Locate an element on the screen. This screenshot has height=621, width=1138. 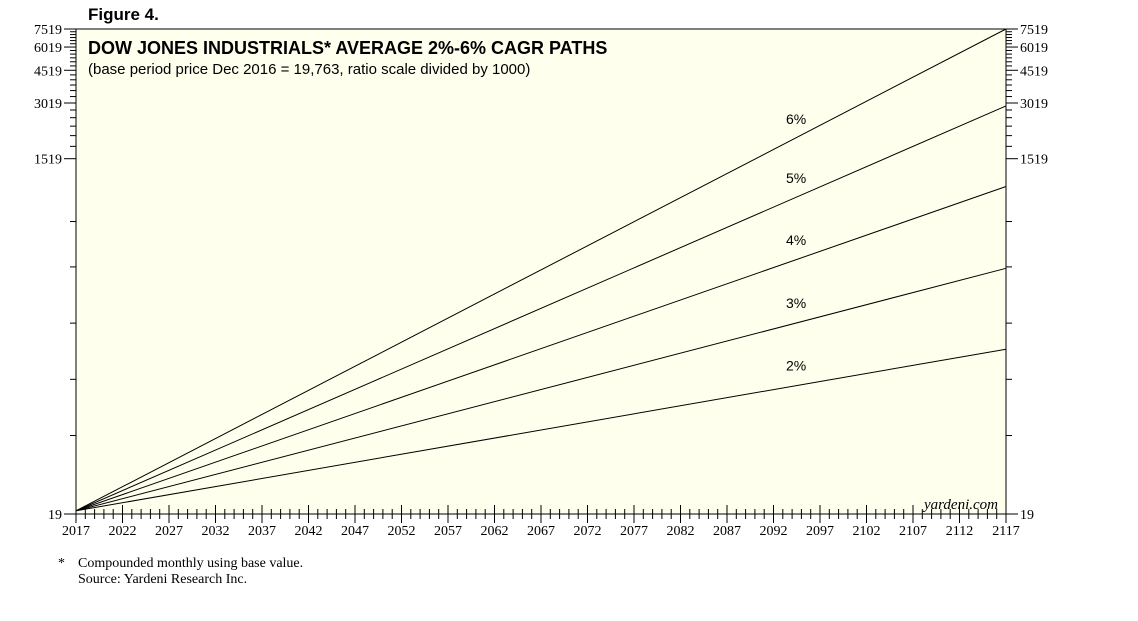
series-label-4pct: 4% is located at coordinates (796, 240).